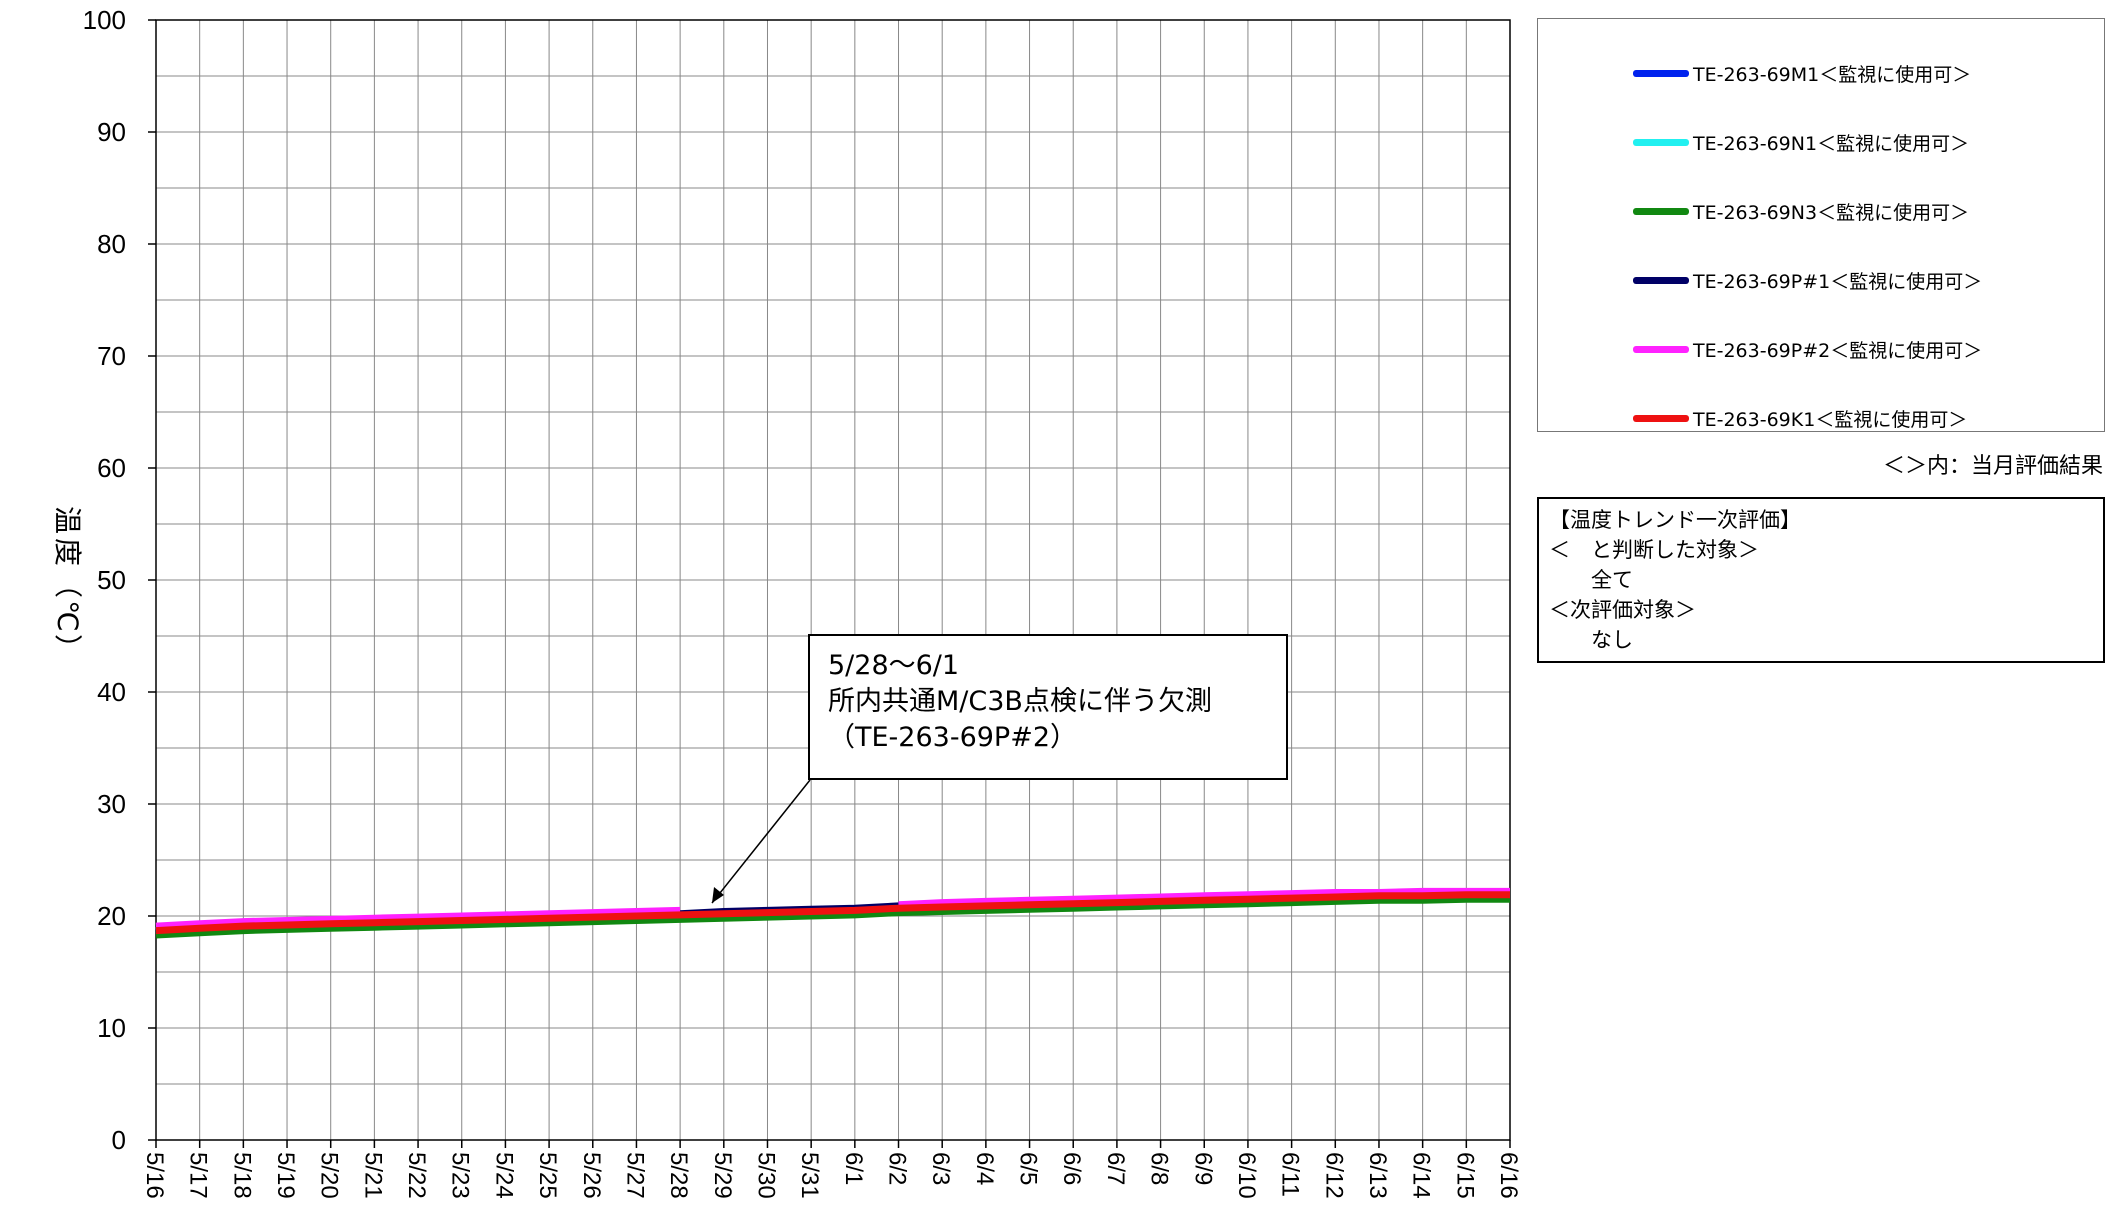  What do you see at coordinates (1159, 1168) in the screenshot?
I see `x-tick-label: 6/8` at bounding box center [1159, 1168].